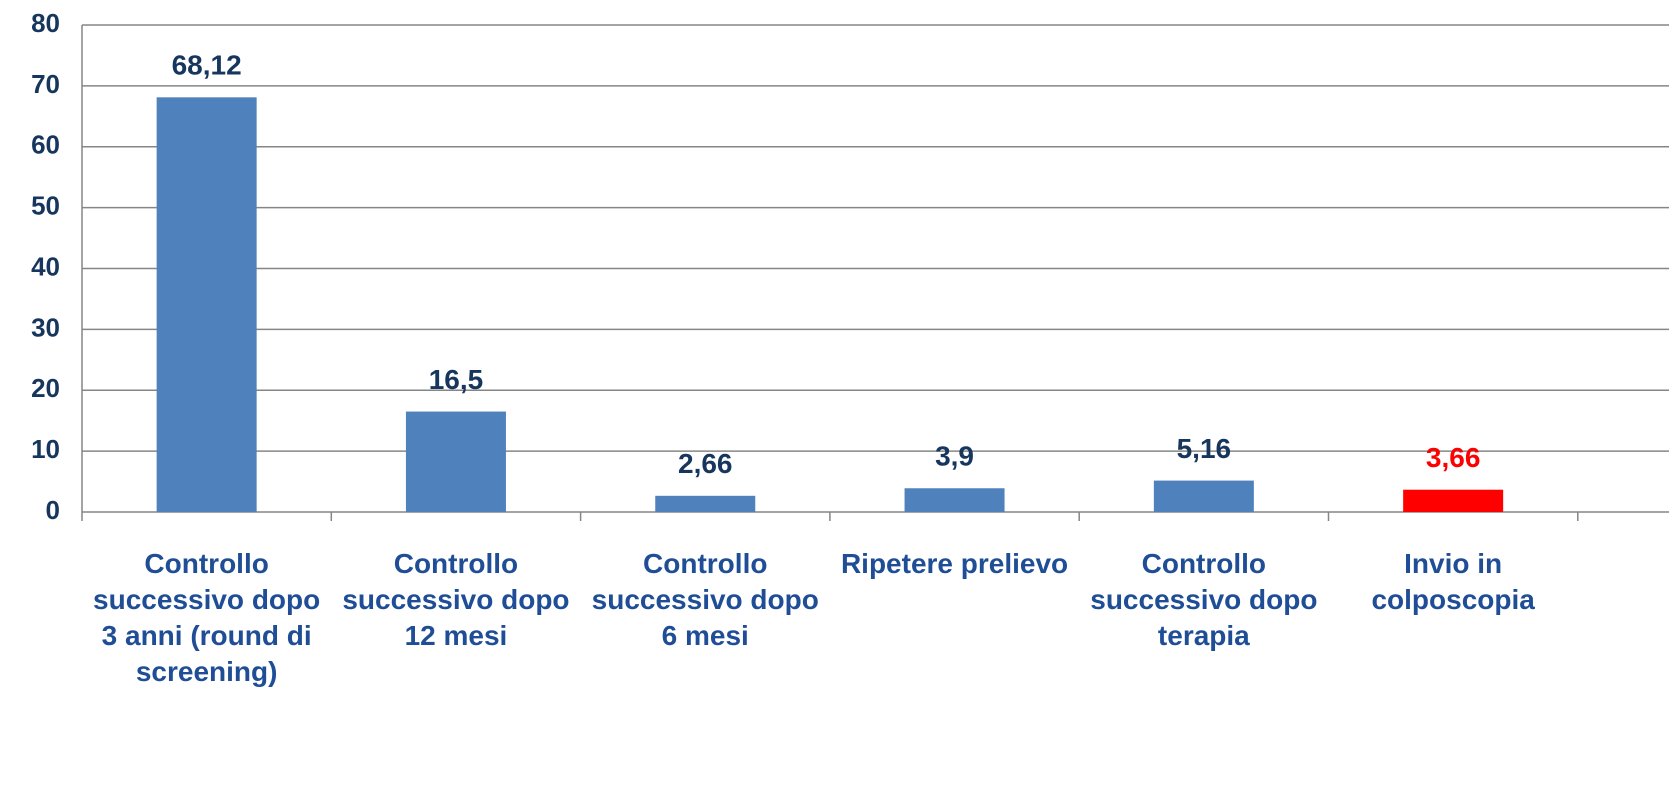 The height and width of the screenshot is (790, 1669). What do you see at coordinates (954, 563) in the screenshot?
I see `x-tick-label: Ripetere prelievo` at bounding box center [954, 563].